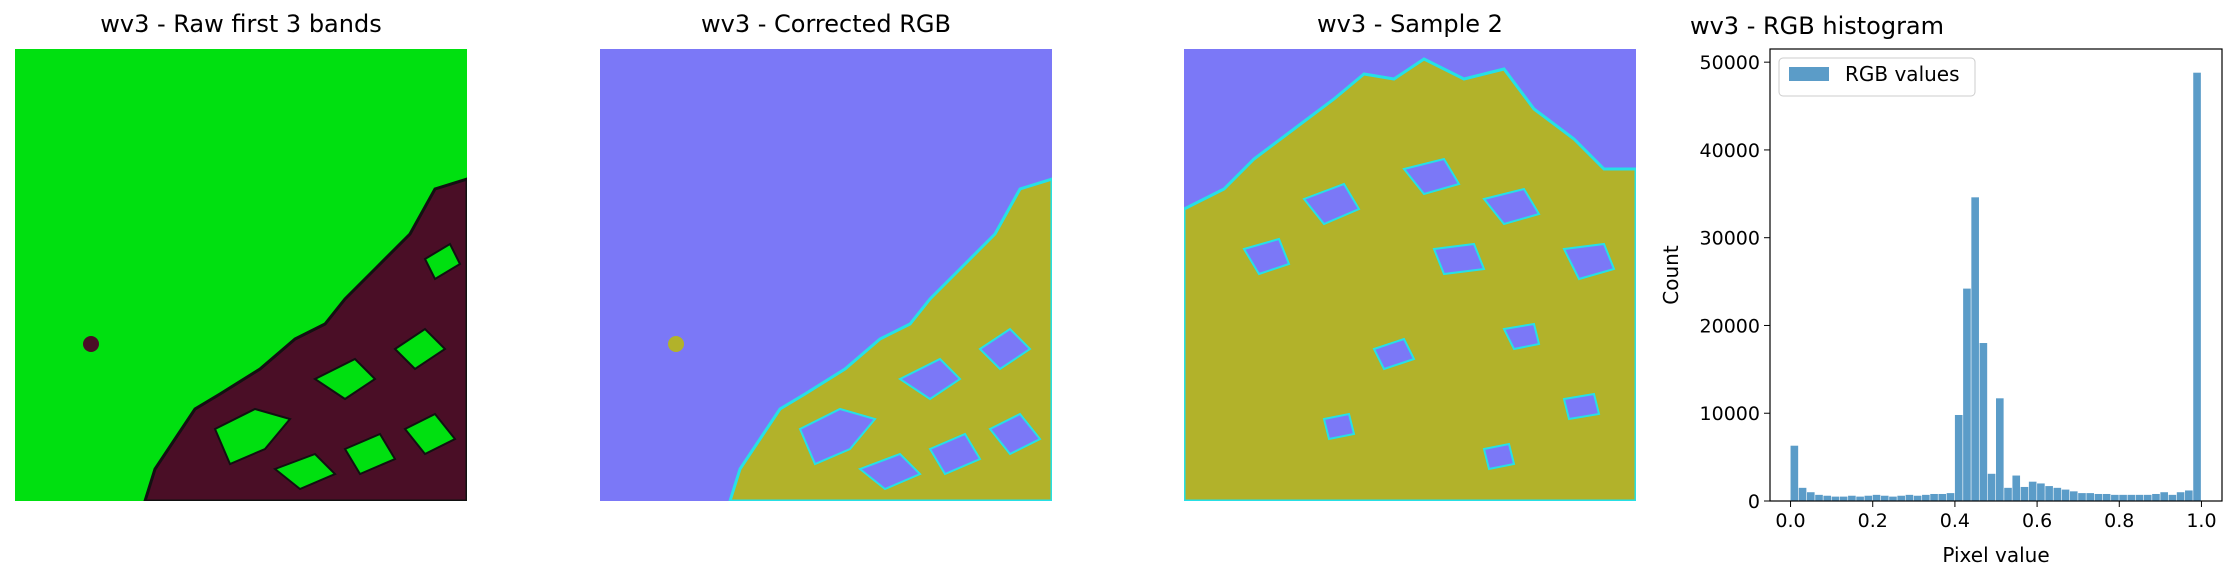  Describe the element at coordinates (2037, 521) in the screenshot. I see `x-tick-label: 0.6` at that location.